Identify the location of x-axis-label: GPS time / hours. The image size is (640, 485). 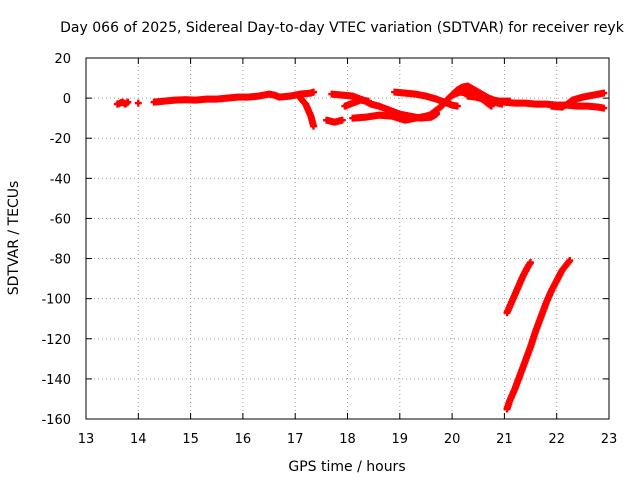
(346, 467).